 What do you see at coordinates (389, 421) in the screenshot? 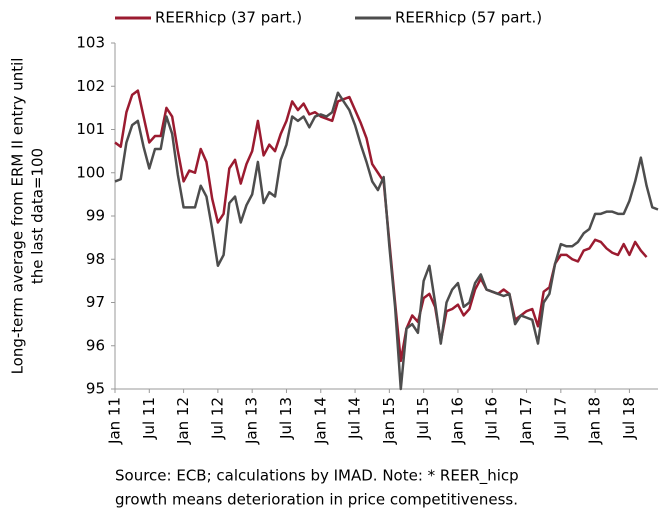
I see `x-tick-label: Jan 15` at bounding box center [389, 421].